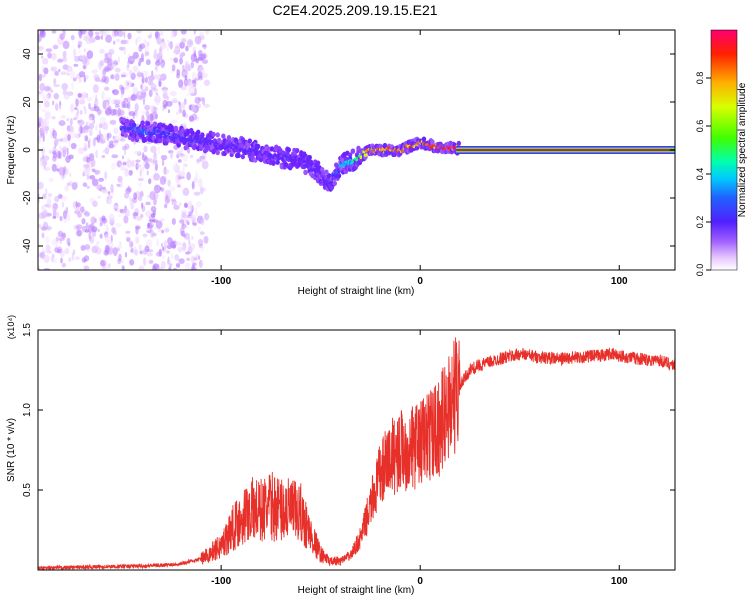  What do you see at coordinates (221, 281) in the screenshot?
I see `x-tick-label: -100` at bounding box center [221, 281].